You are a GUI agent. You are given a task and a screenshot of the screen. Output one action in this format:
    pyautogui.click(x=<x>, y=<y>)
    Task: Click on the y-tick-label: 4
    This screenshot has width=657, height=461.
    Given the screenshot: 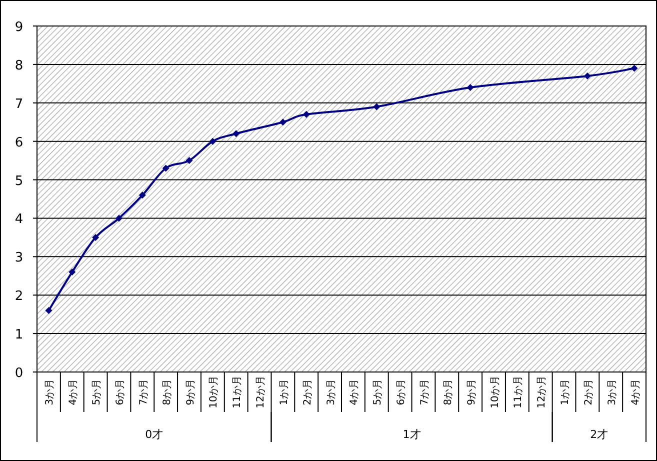 What is the action you would take?
    pyautogui.click(x=19, y=220)
    